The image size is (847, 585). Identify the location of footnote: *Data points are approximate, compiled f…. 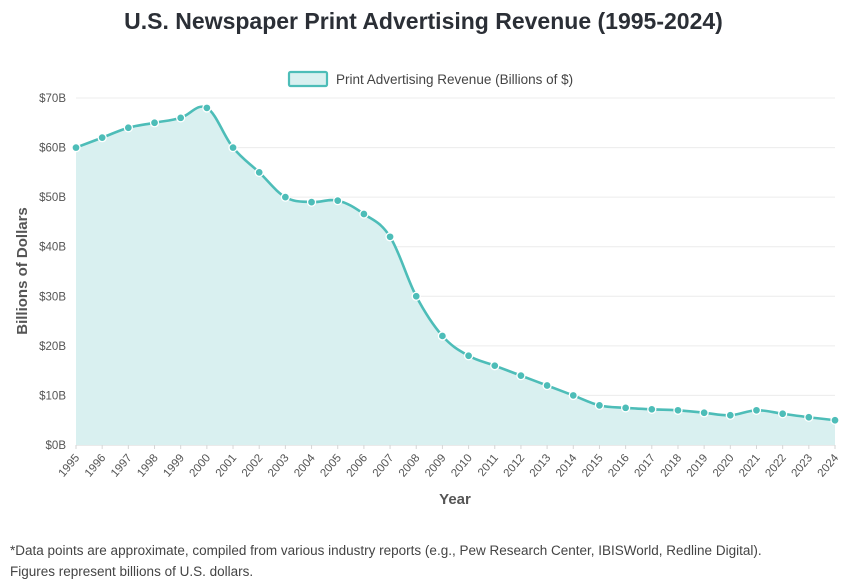
(425, 561).